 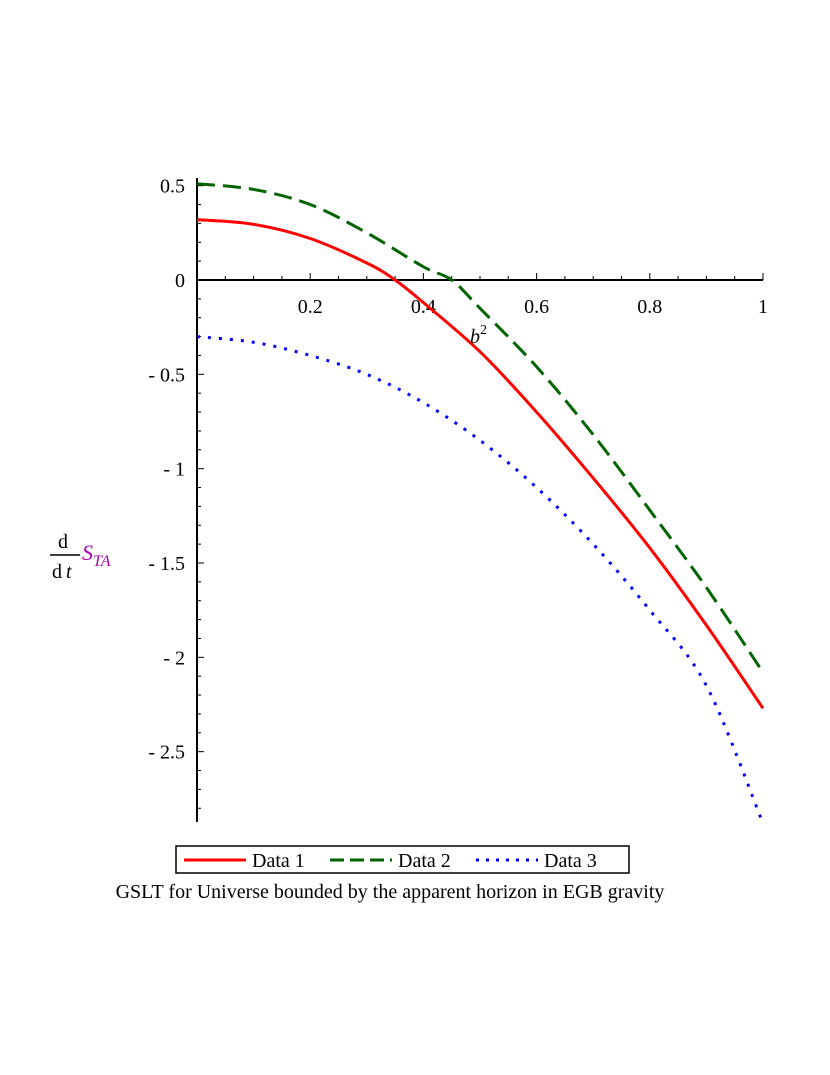 What do you see at coordinates (174, 658) in the screenshot?
I see `y-tick-label: - 2` at bounding box center [174, 658].